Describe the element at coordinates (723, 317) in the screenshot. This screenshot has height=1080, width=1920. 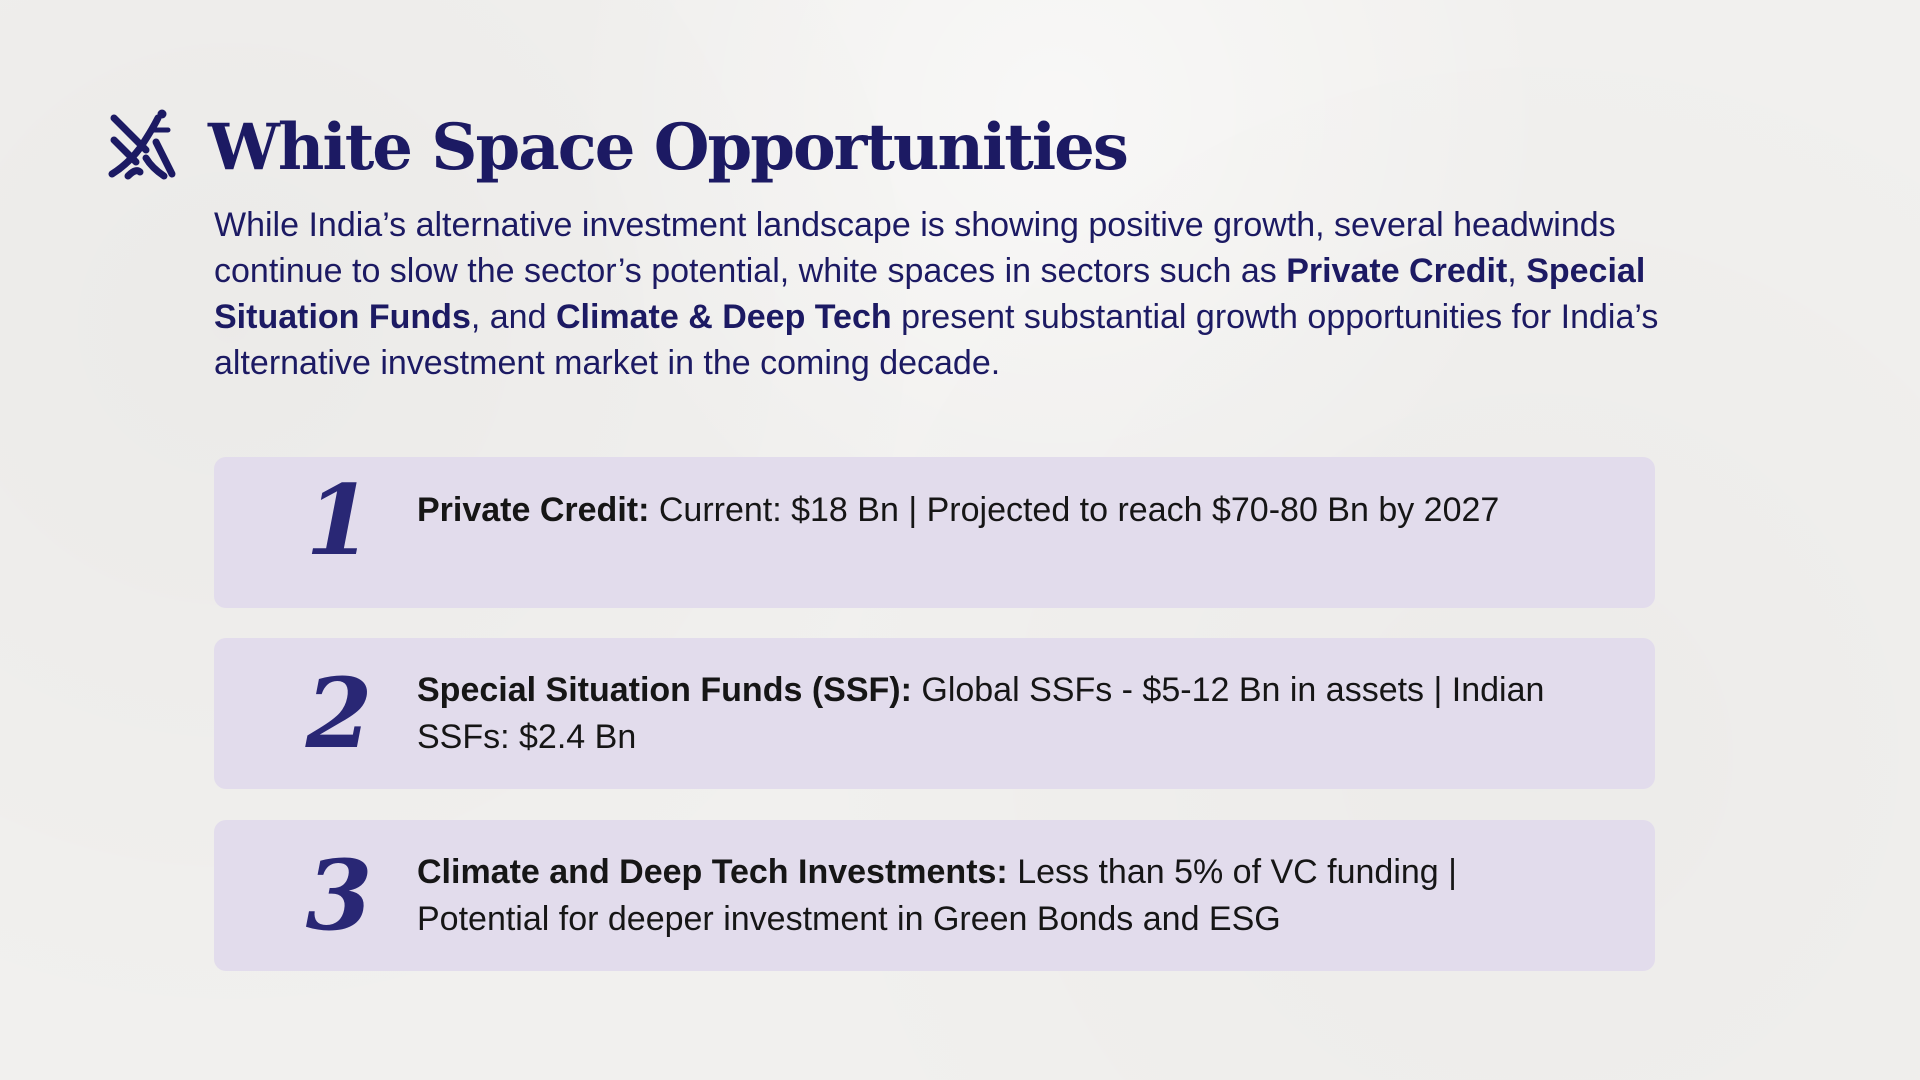
I see `intro-highlight-climate-deep-tech: Climate & Deep Tech` at that location.